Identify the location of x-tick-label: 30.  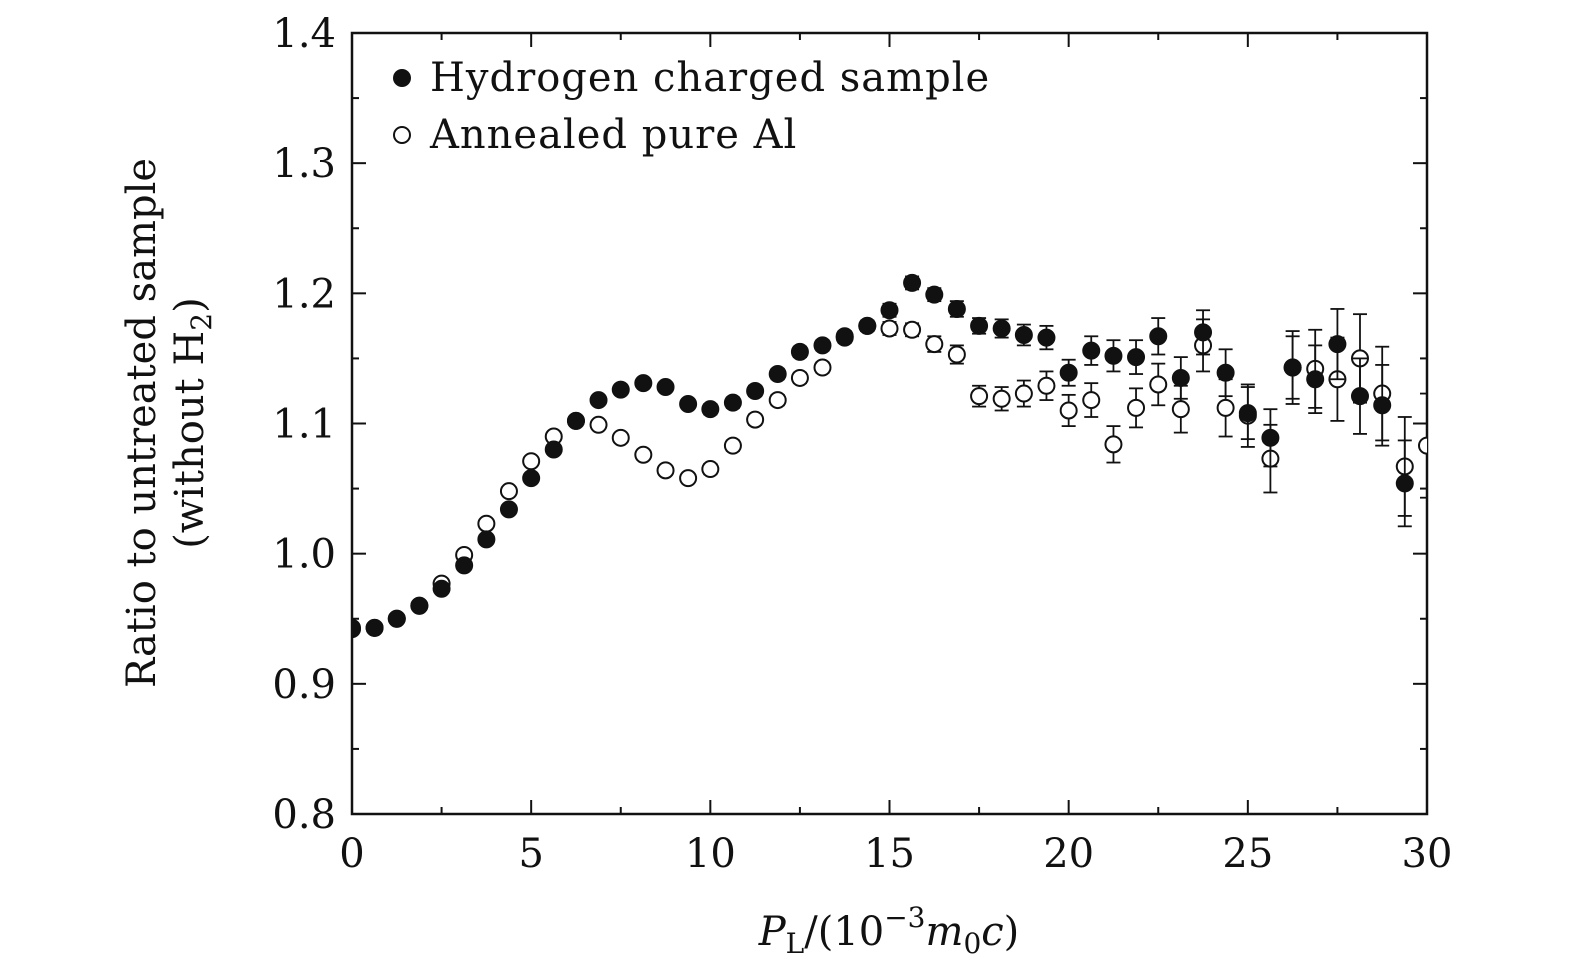
(1427, 854).